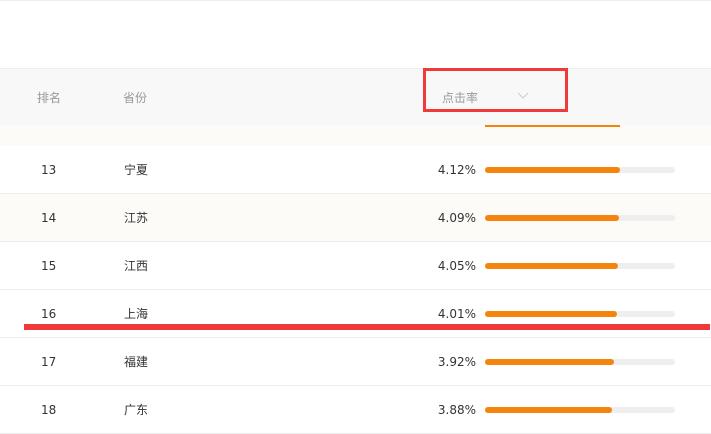 This screenshot has width=711, height=434. I want to click on rank: 13, so click(49, 170).